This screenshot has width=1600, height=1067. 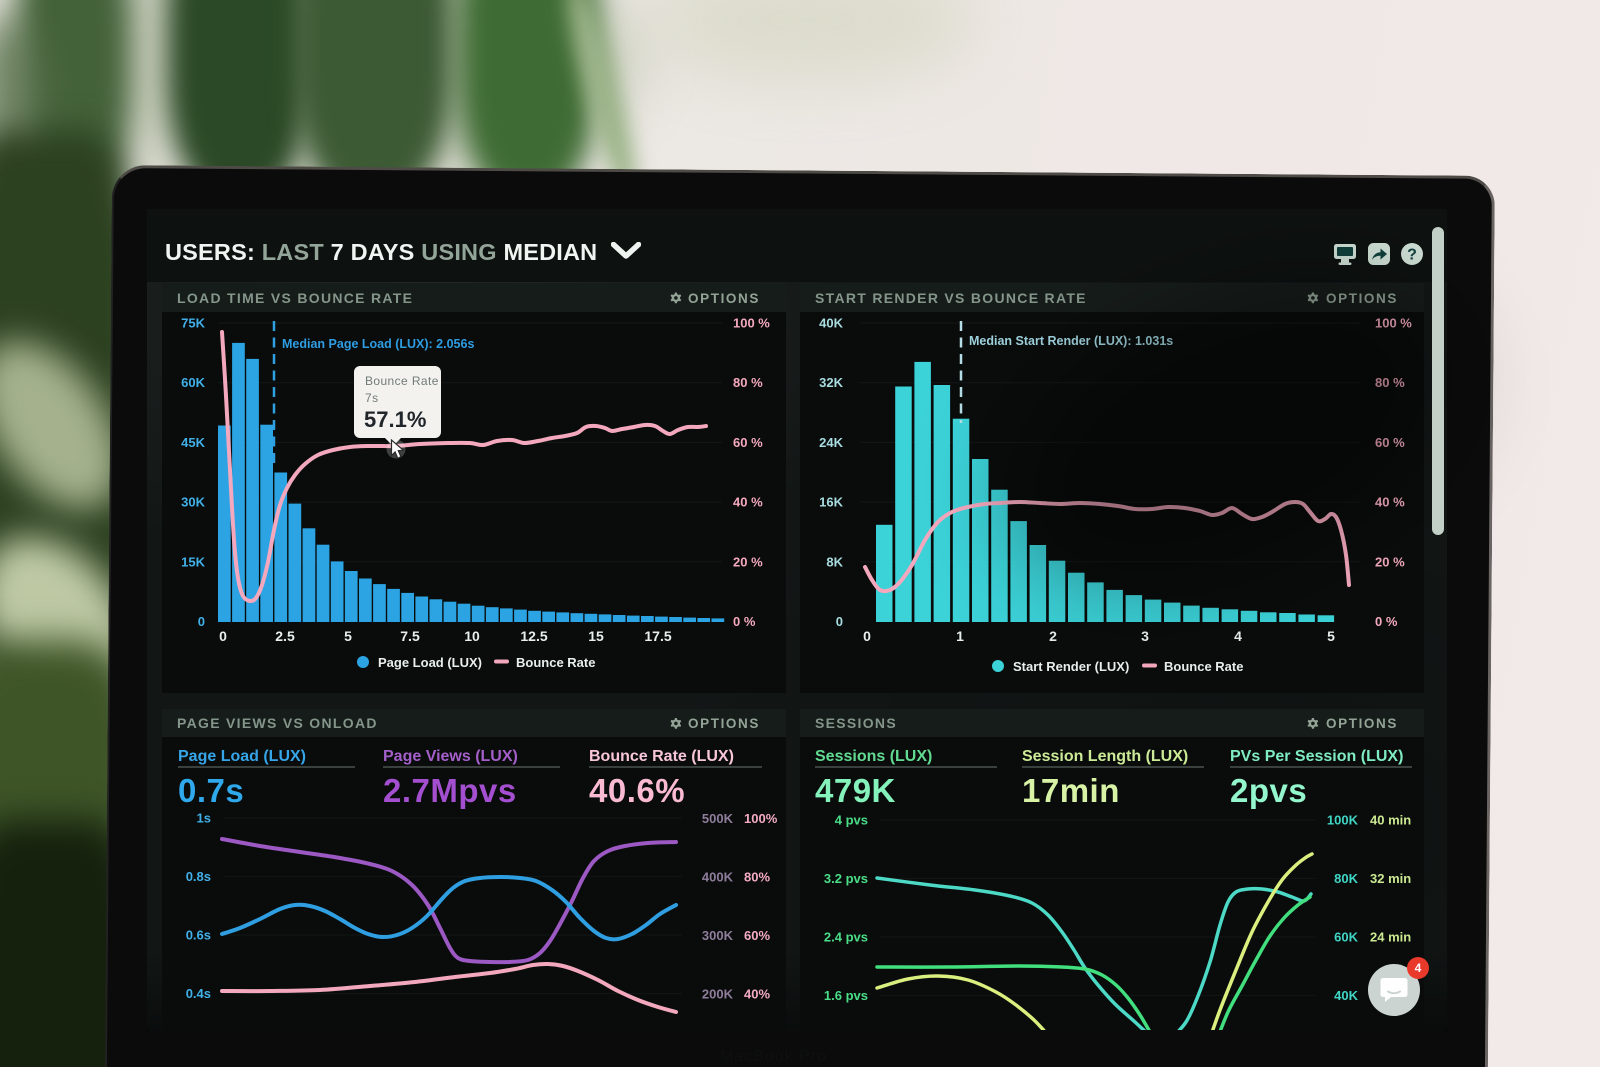 What do you see at coordinates (1390, 937) in the screenshot?
I see `svg-text: 24 min` at bounding box center [1390, 937].